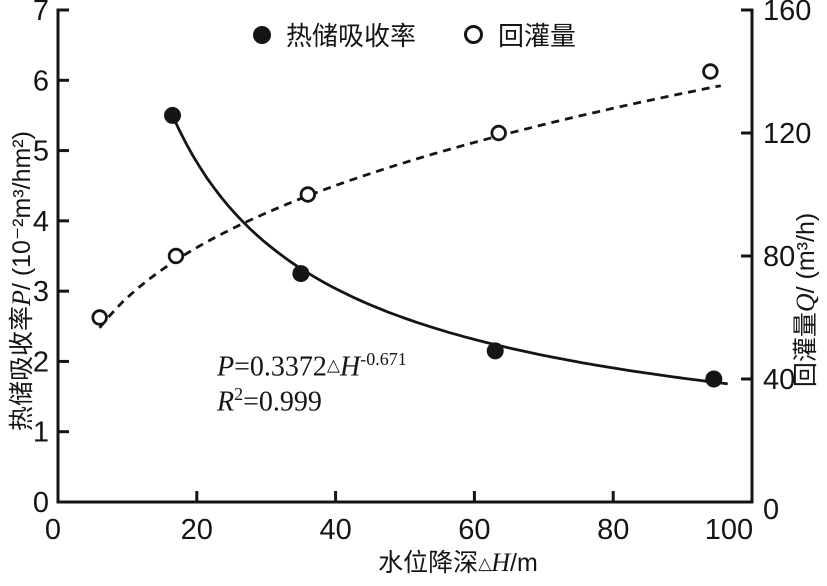 The width and height of the screenshot is (827, 586). I want to click on x-axis-title: 水位降深△H/m, so click(458, 561).